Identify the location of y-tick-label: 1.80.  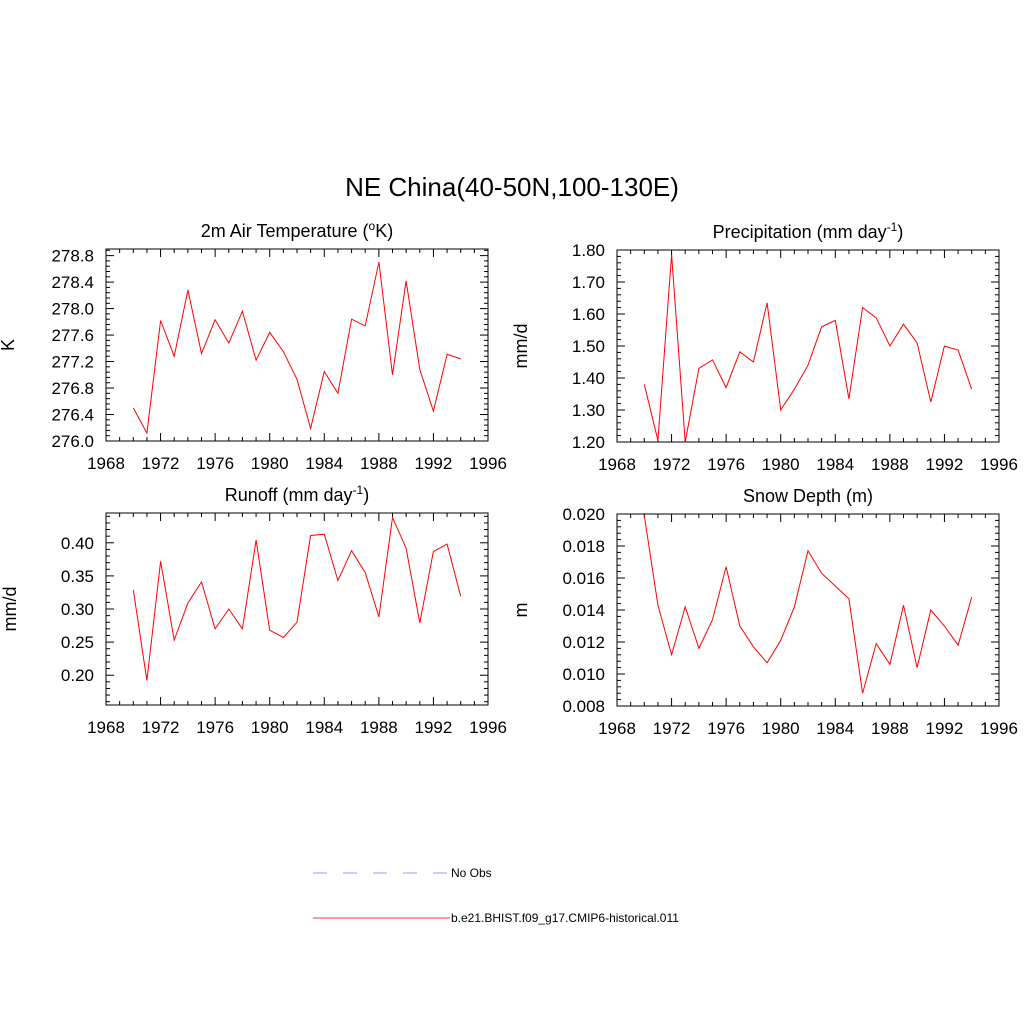
(588, 250).